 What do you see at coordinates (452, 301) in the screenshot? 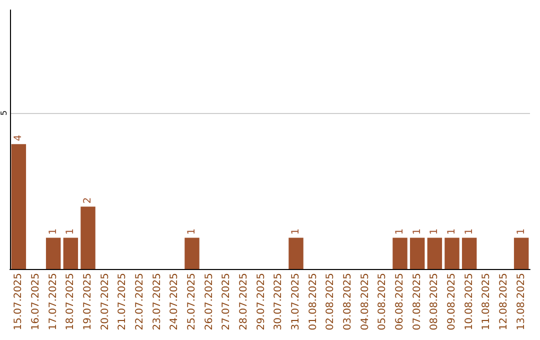
I see `x-tick-label: 09.08.2025` at bounding box center [452, 301].